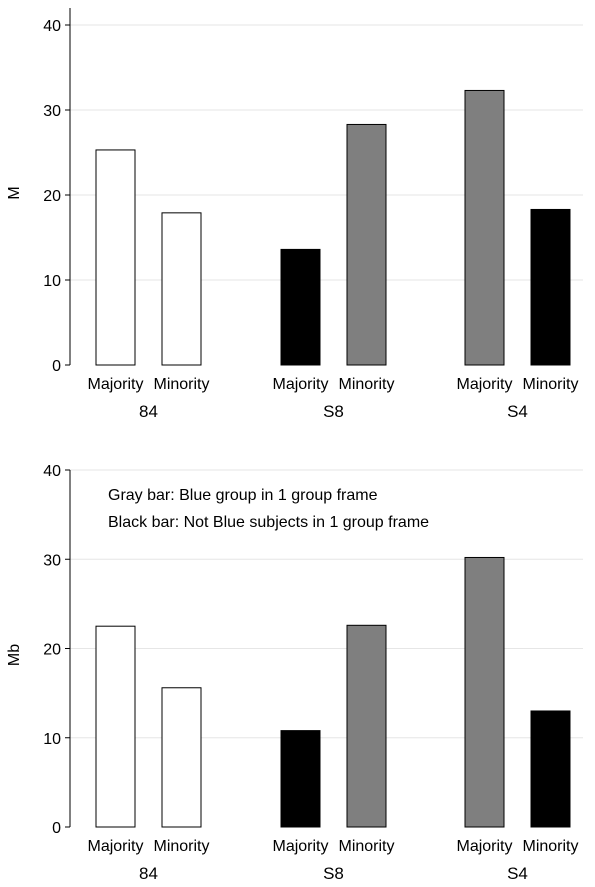  Describe the element at coordinates (14, 655) in the screenshot. I see `y-axis-label: Mb` at that location.